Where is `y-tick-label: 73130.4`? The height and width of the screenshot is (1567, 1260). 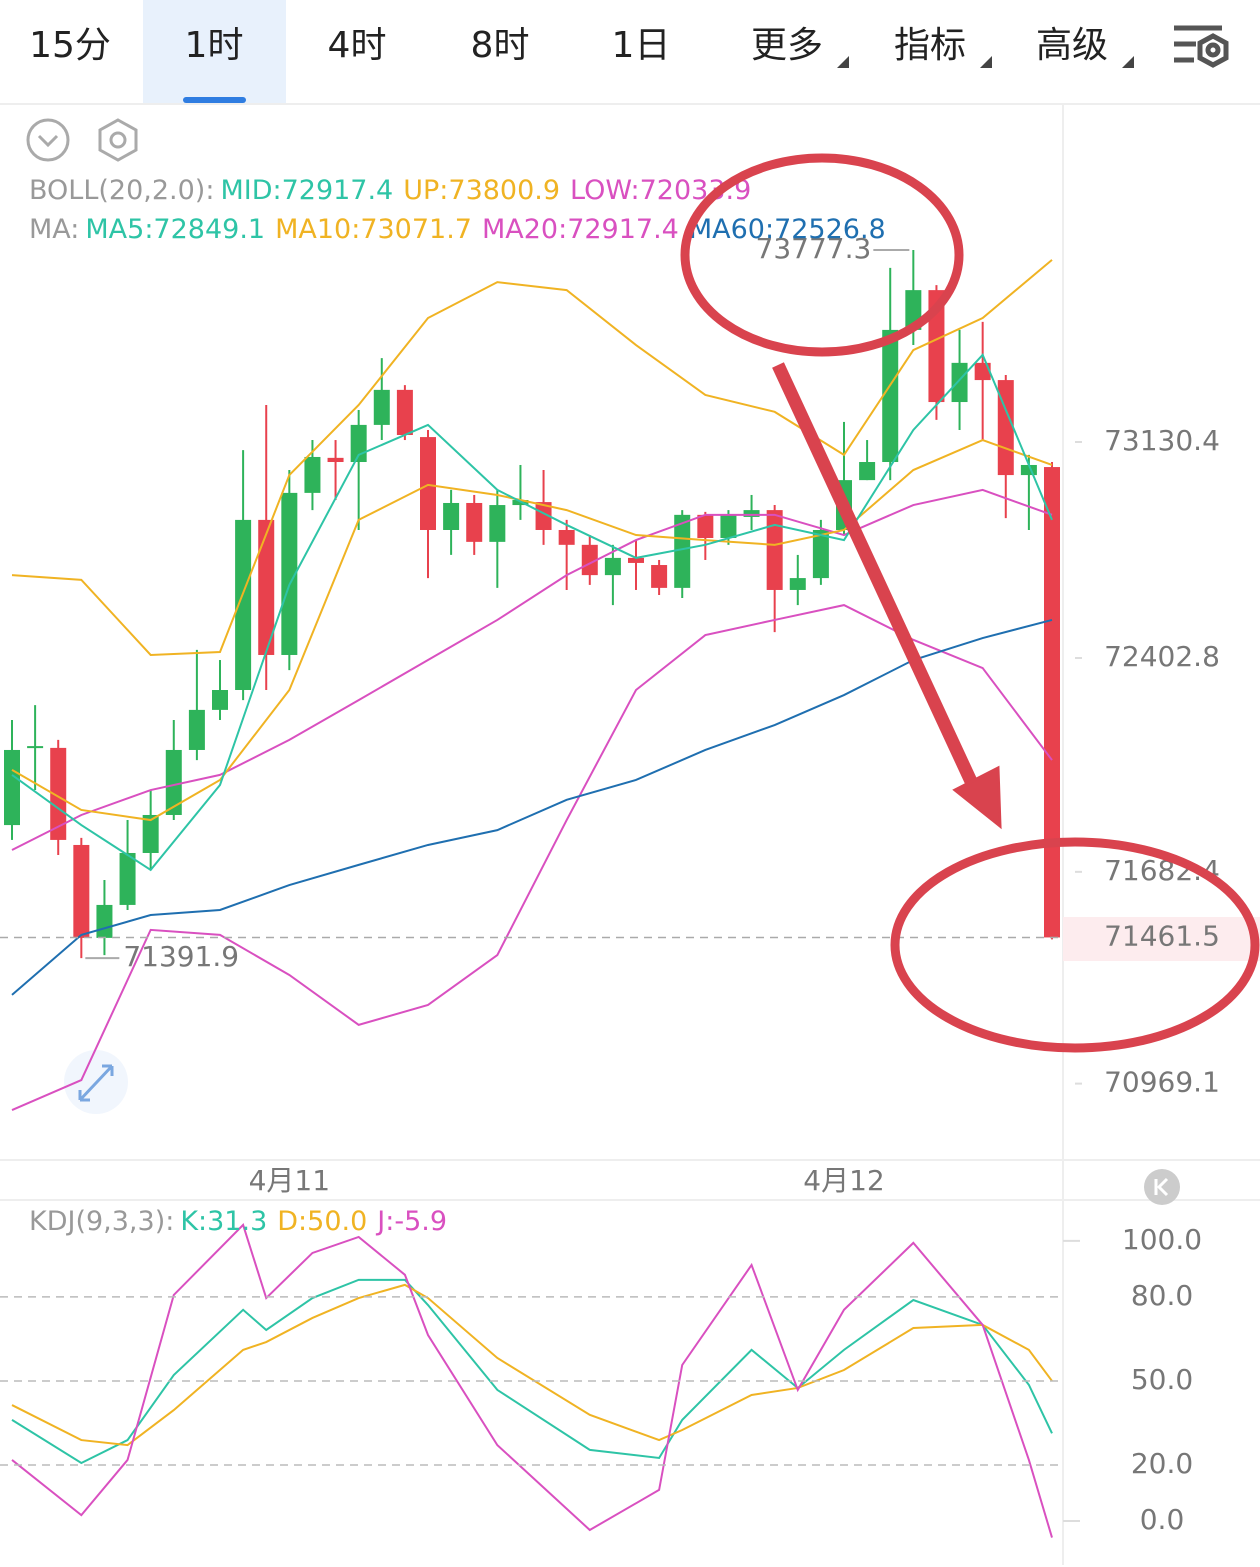
y-tick-label: 73130.4 is located at coordinates (1162, 440).